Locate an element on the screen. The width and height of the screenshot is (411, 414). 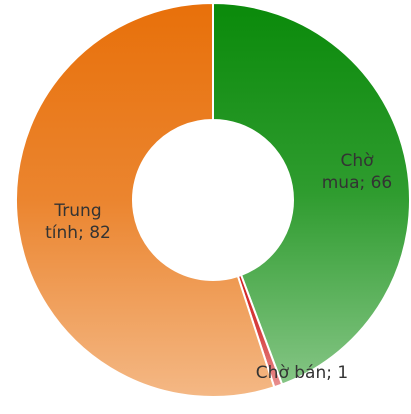
slice-label: Trung tính; 82 is located at coordinates (78, 222).